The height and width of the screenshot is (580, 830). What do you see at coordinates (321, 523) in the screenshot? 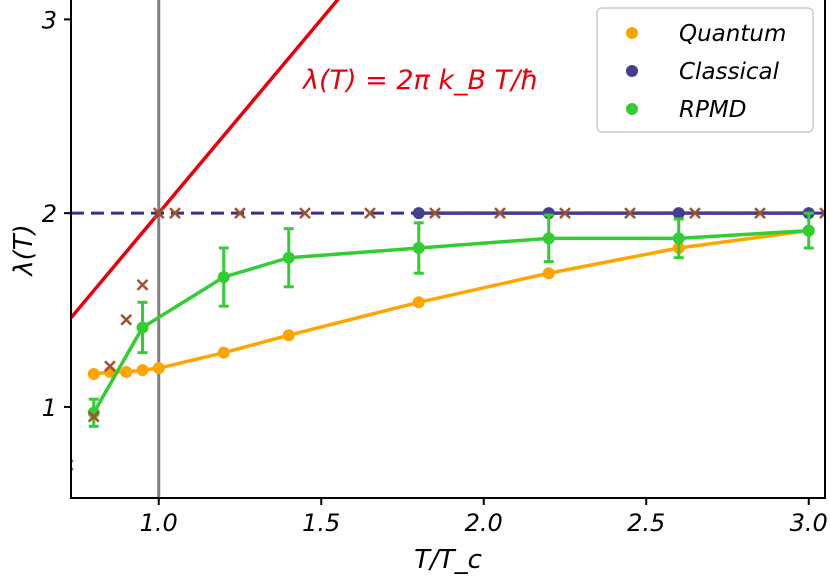
I see `x-tick-label: 1.5` at bounding box center [321, 523].